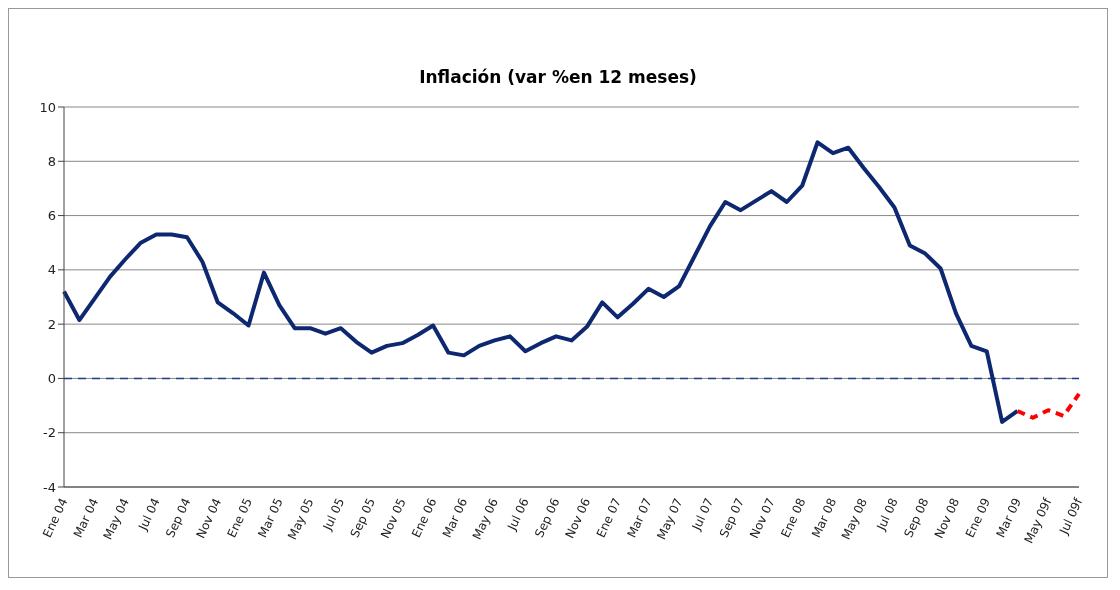 The height and width of the screenshot is (590, 1120). Describe the element at coordinates (393, 518) in the screenshot. I see `x-tick-label: Nov 05` at that location.